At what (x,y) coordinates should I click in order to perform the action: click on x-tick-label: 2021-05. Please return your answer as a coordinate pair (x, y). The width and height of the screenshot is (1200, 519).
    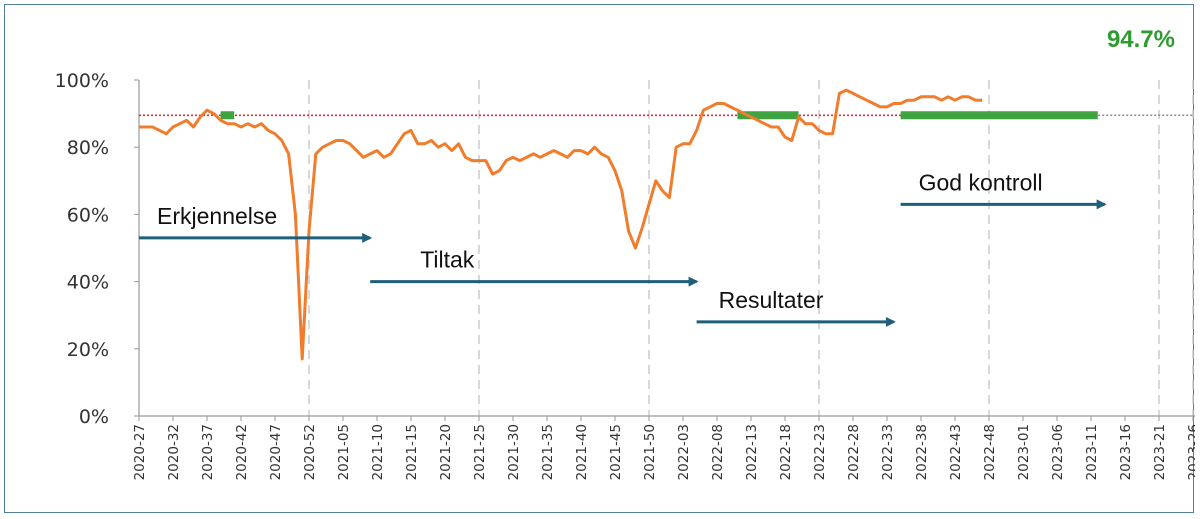
    Looking at the image, I should click on (344, 452).